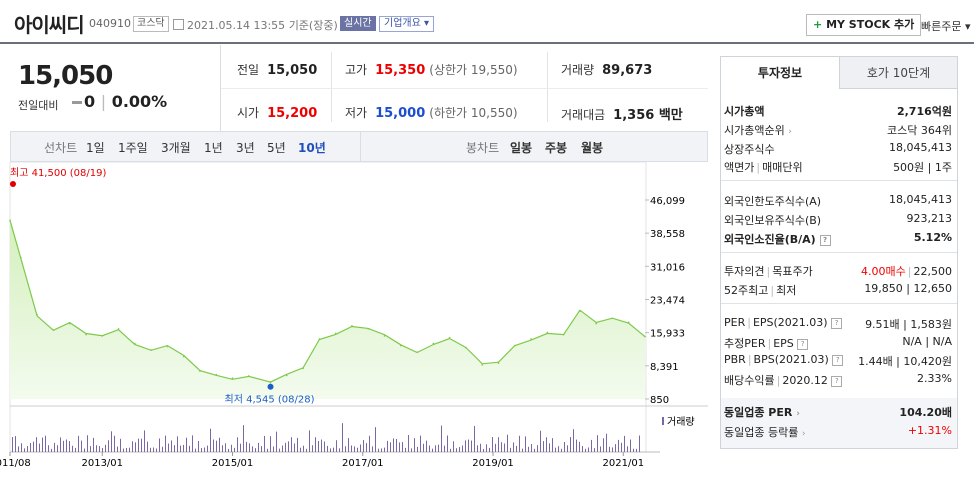 This screenshot has height=482, width=974. I want to click on company-overview-dropdown: 기업개요 ▾, so click(406, 24).